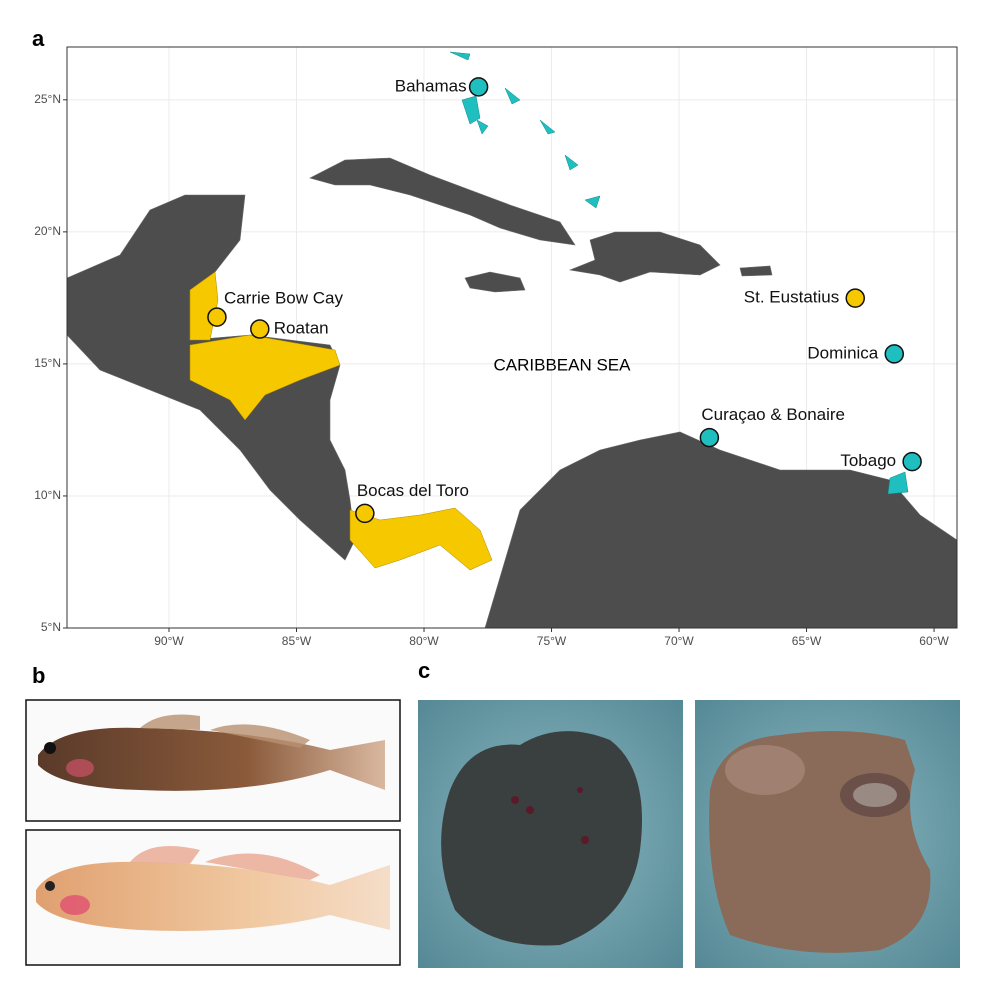 This screenshot has width=987, height=1000. I want to click on y-tick-label: 20°N, so click(47, 231).